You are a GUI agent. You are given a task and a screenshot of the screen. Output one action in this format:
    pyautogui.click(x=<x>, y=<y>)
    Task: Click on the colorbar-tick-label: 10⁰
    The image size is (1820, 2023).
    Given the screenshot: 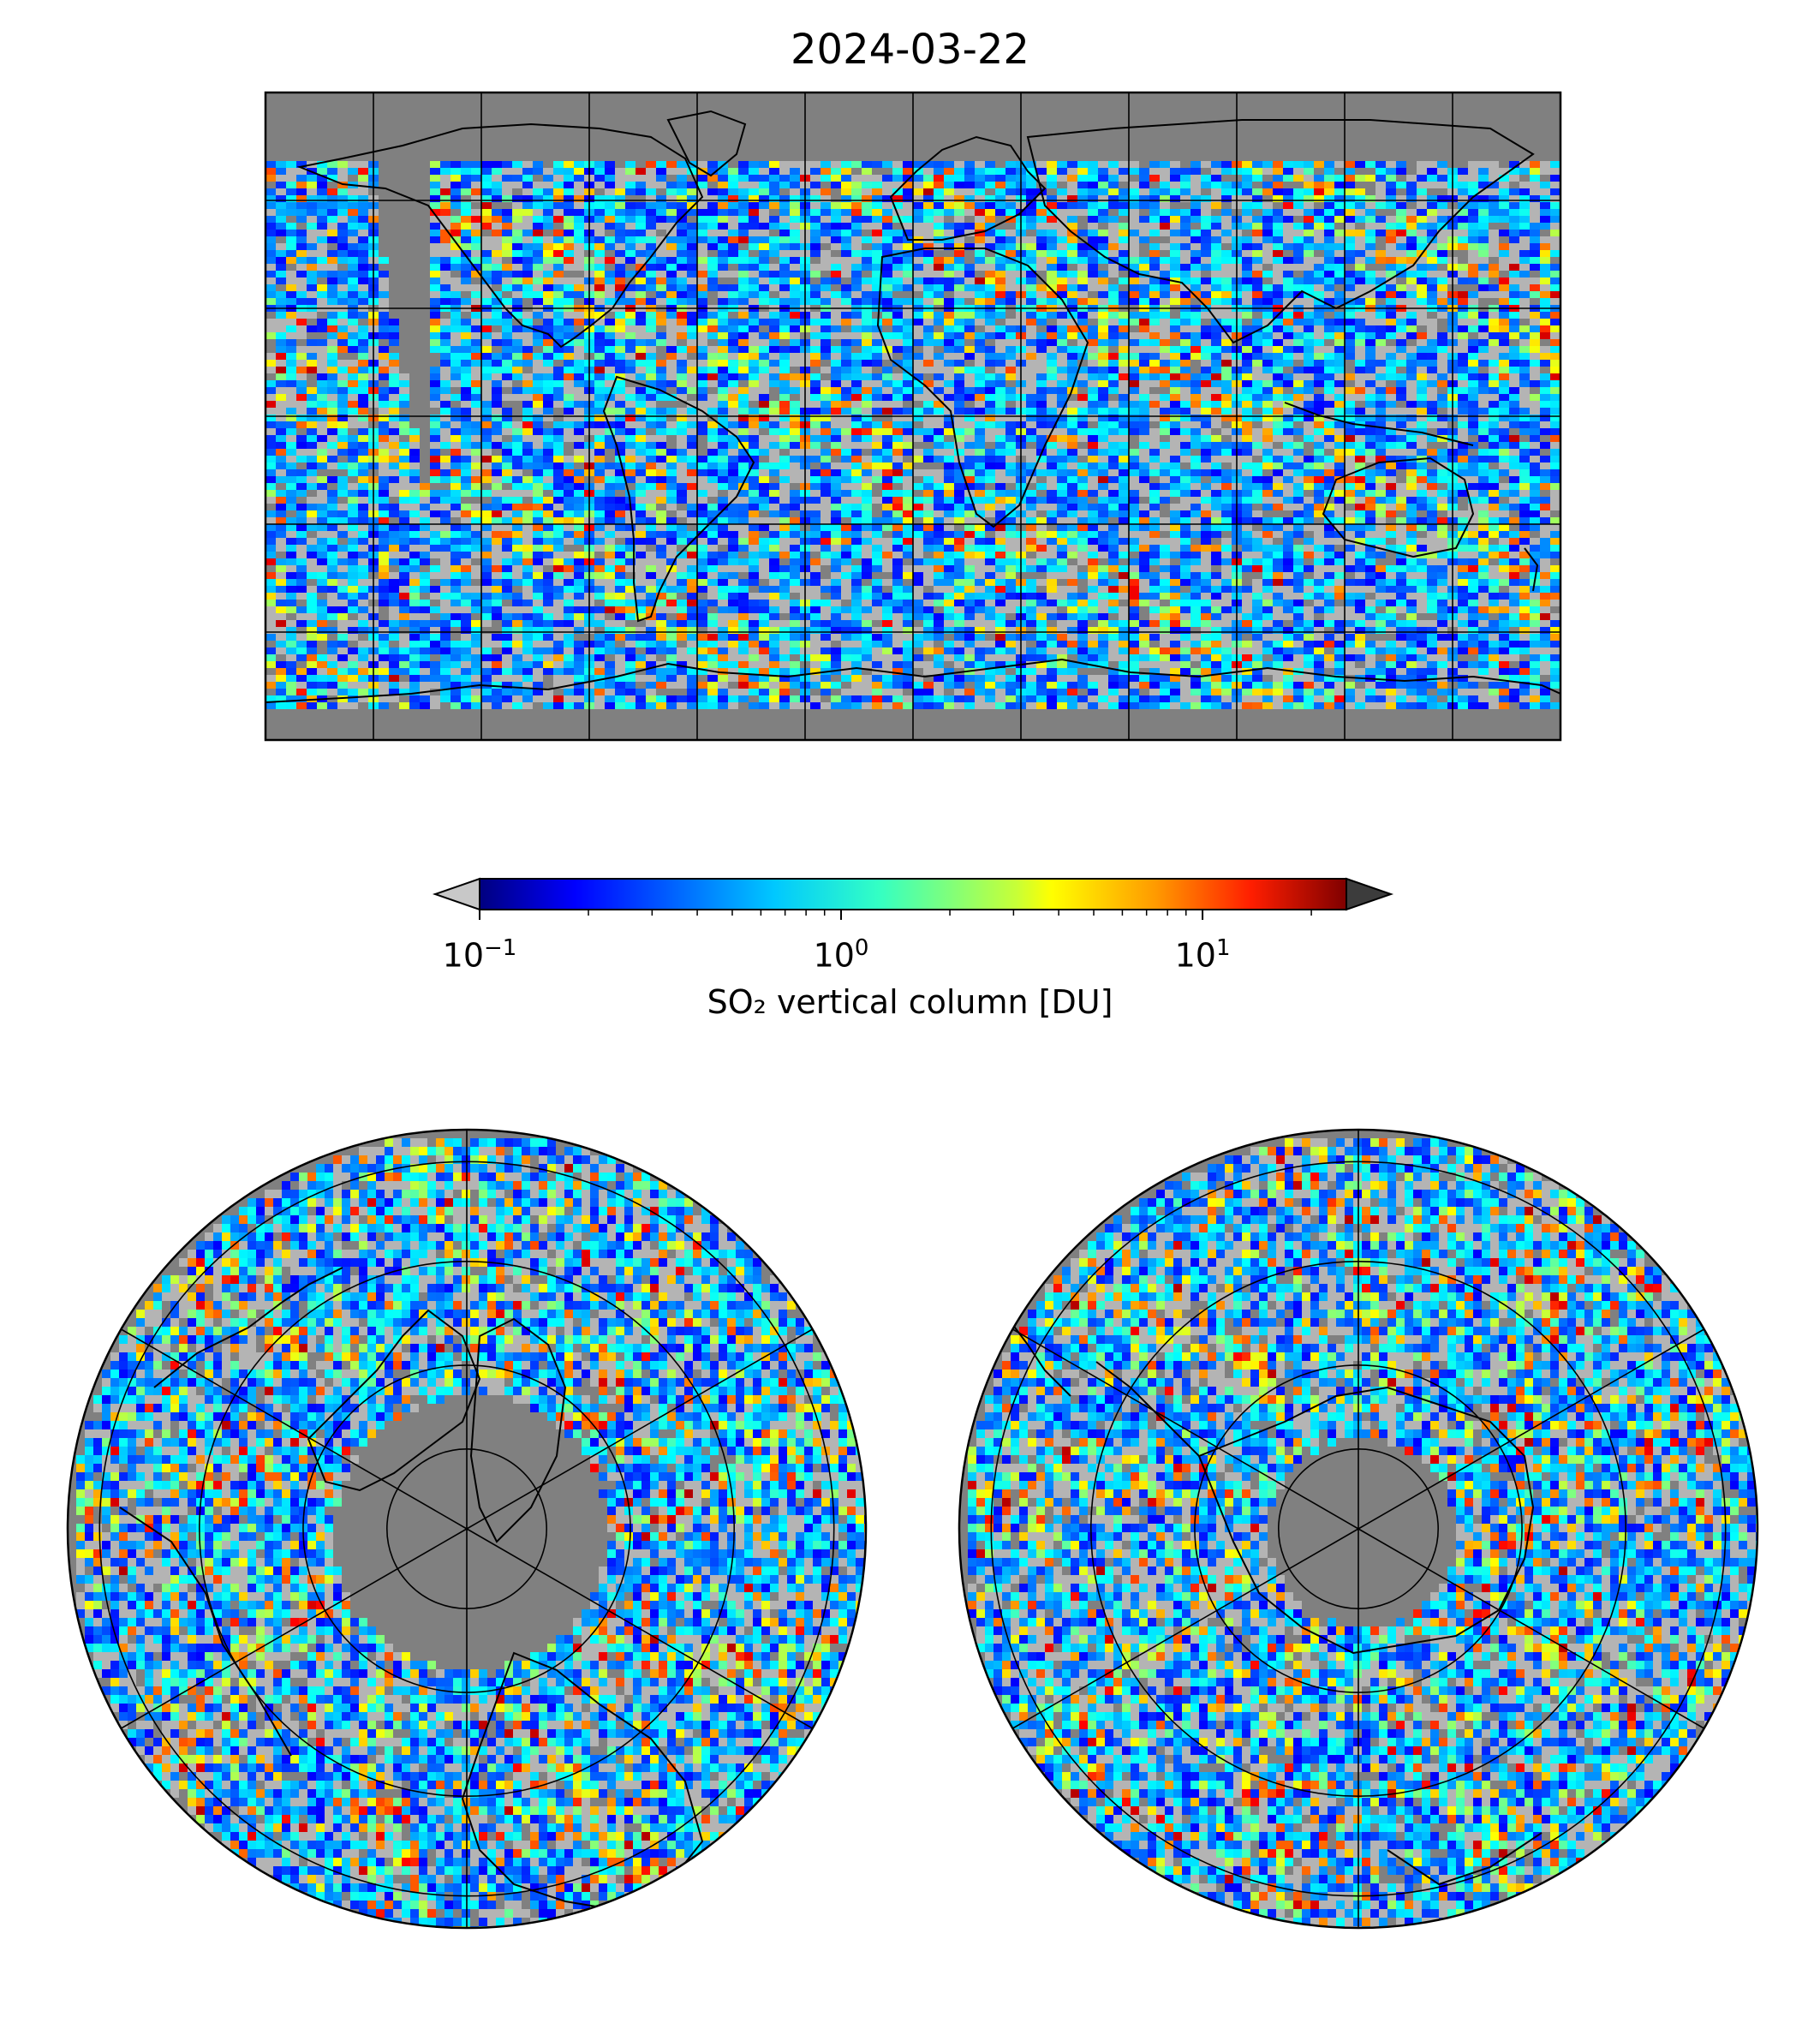 What is the action you would take?
    pyautogui.click(x=841, y=955)
    